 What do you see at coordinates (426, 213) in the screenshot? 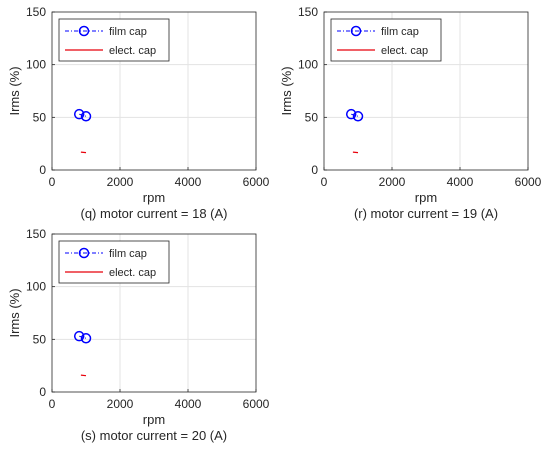
I see `chart-caption: (r) motor current = 19 (A)` at bounding box center [426, 213].